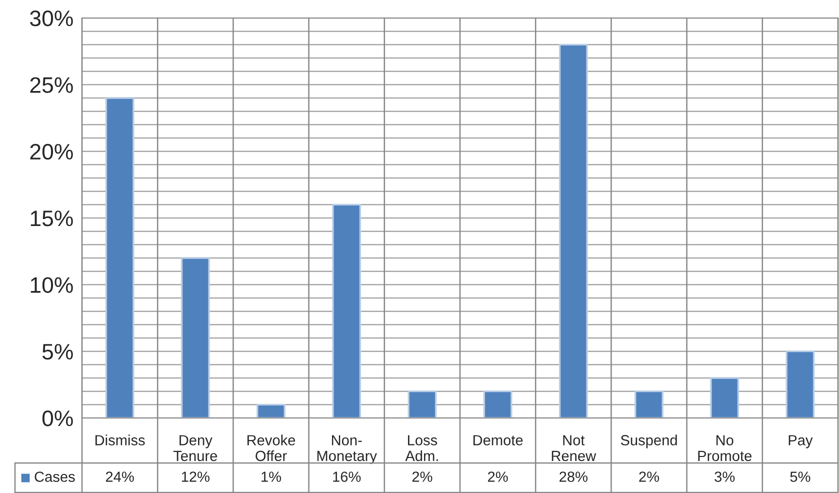 The image size is (839, 493). I want to click on x-tick-label: Deny Tenure, so click(195, 448).